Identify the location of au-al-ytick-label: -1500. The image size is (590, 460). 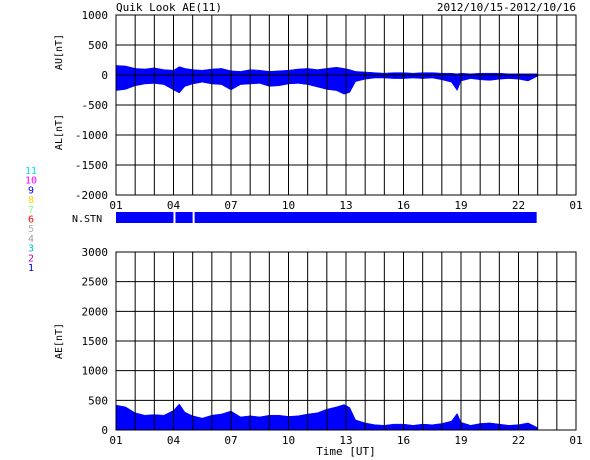
(91, 165).